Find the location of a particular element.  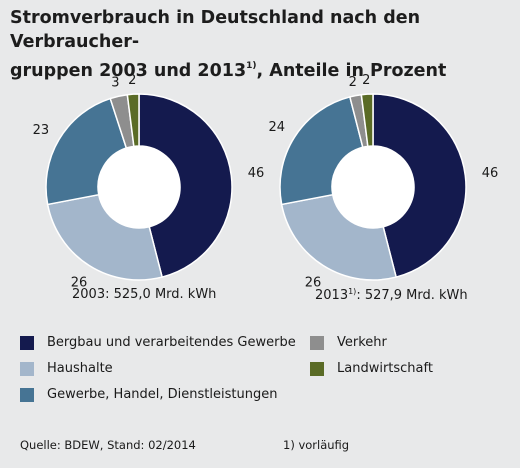

legend-item-haushalte: Haushalte is located at coordinates (66, 368).